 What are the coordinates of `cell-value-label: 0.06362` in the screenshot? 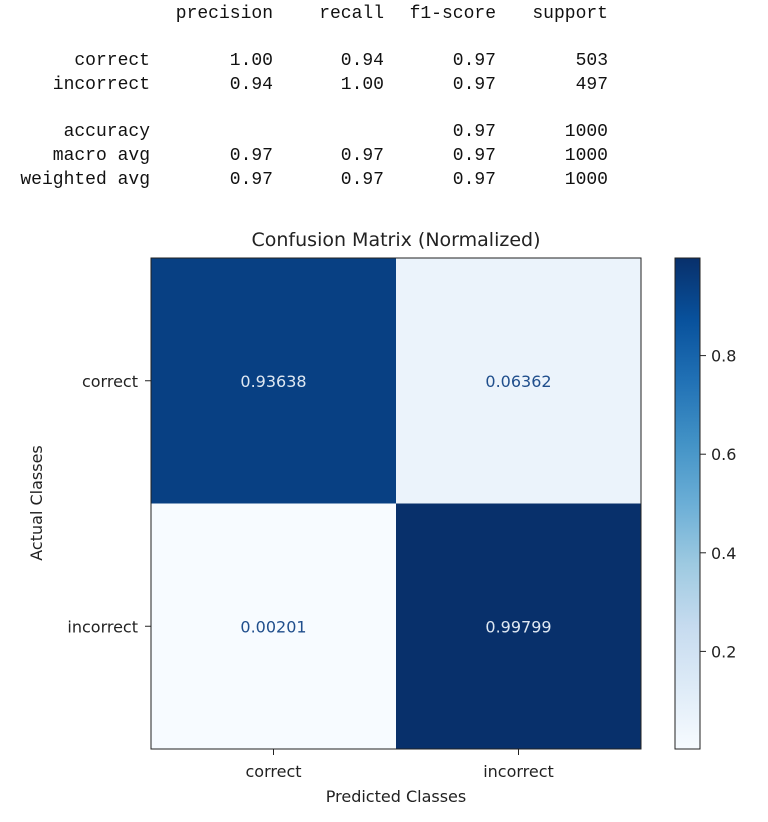 It's located at (518, 381).